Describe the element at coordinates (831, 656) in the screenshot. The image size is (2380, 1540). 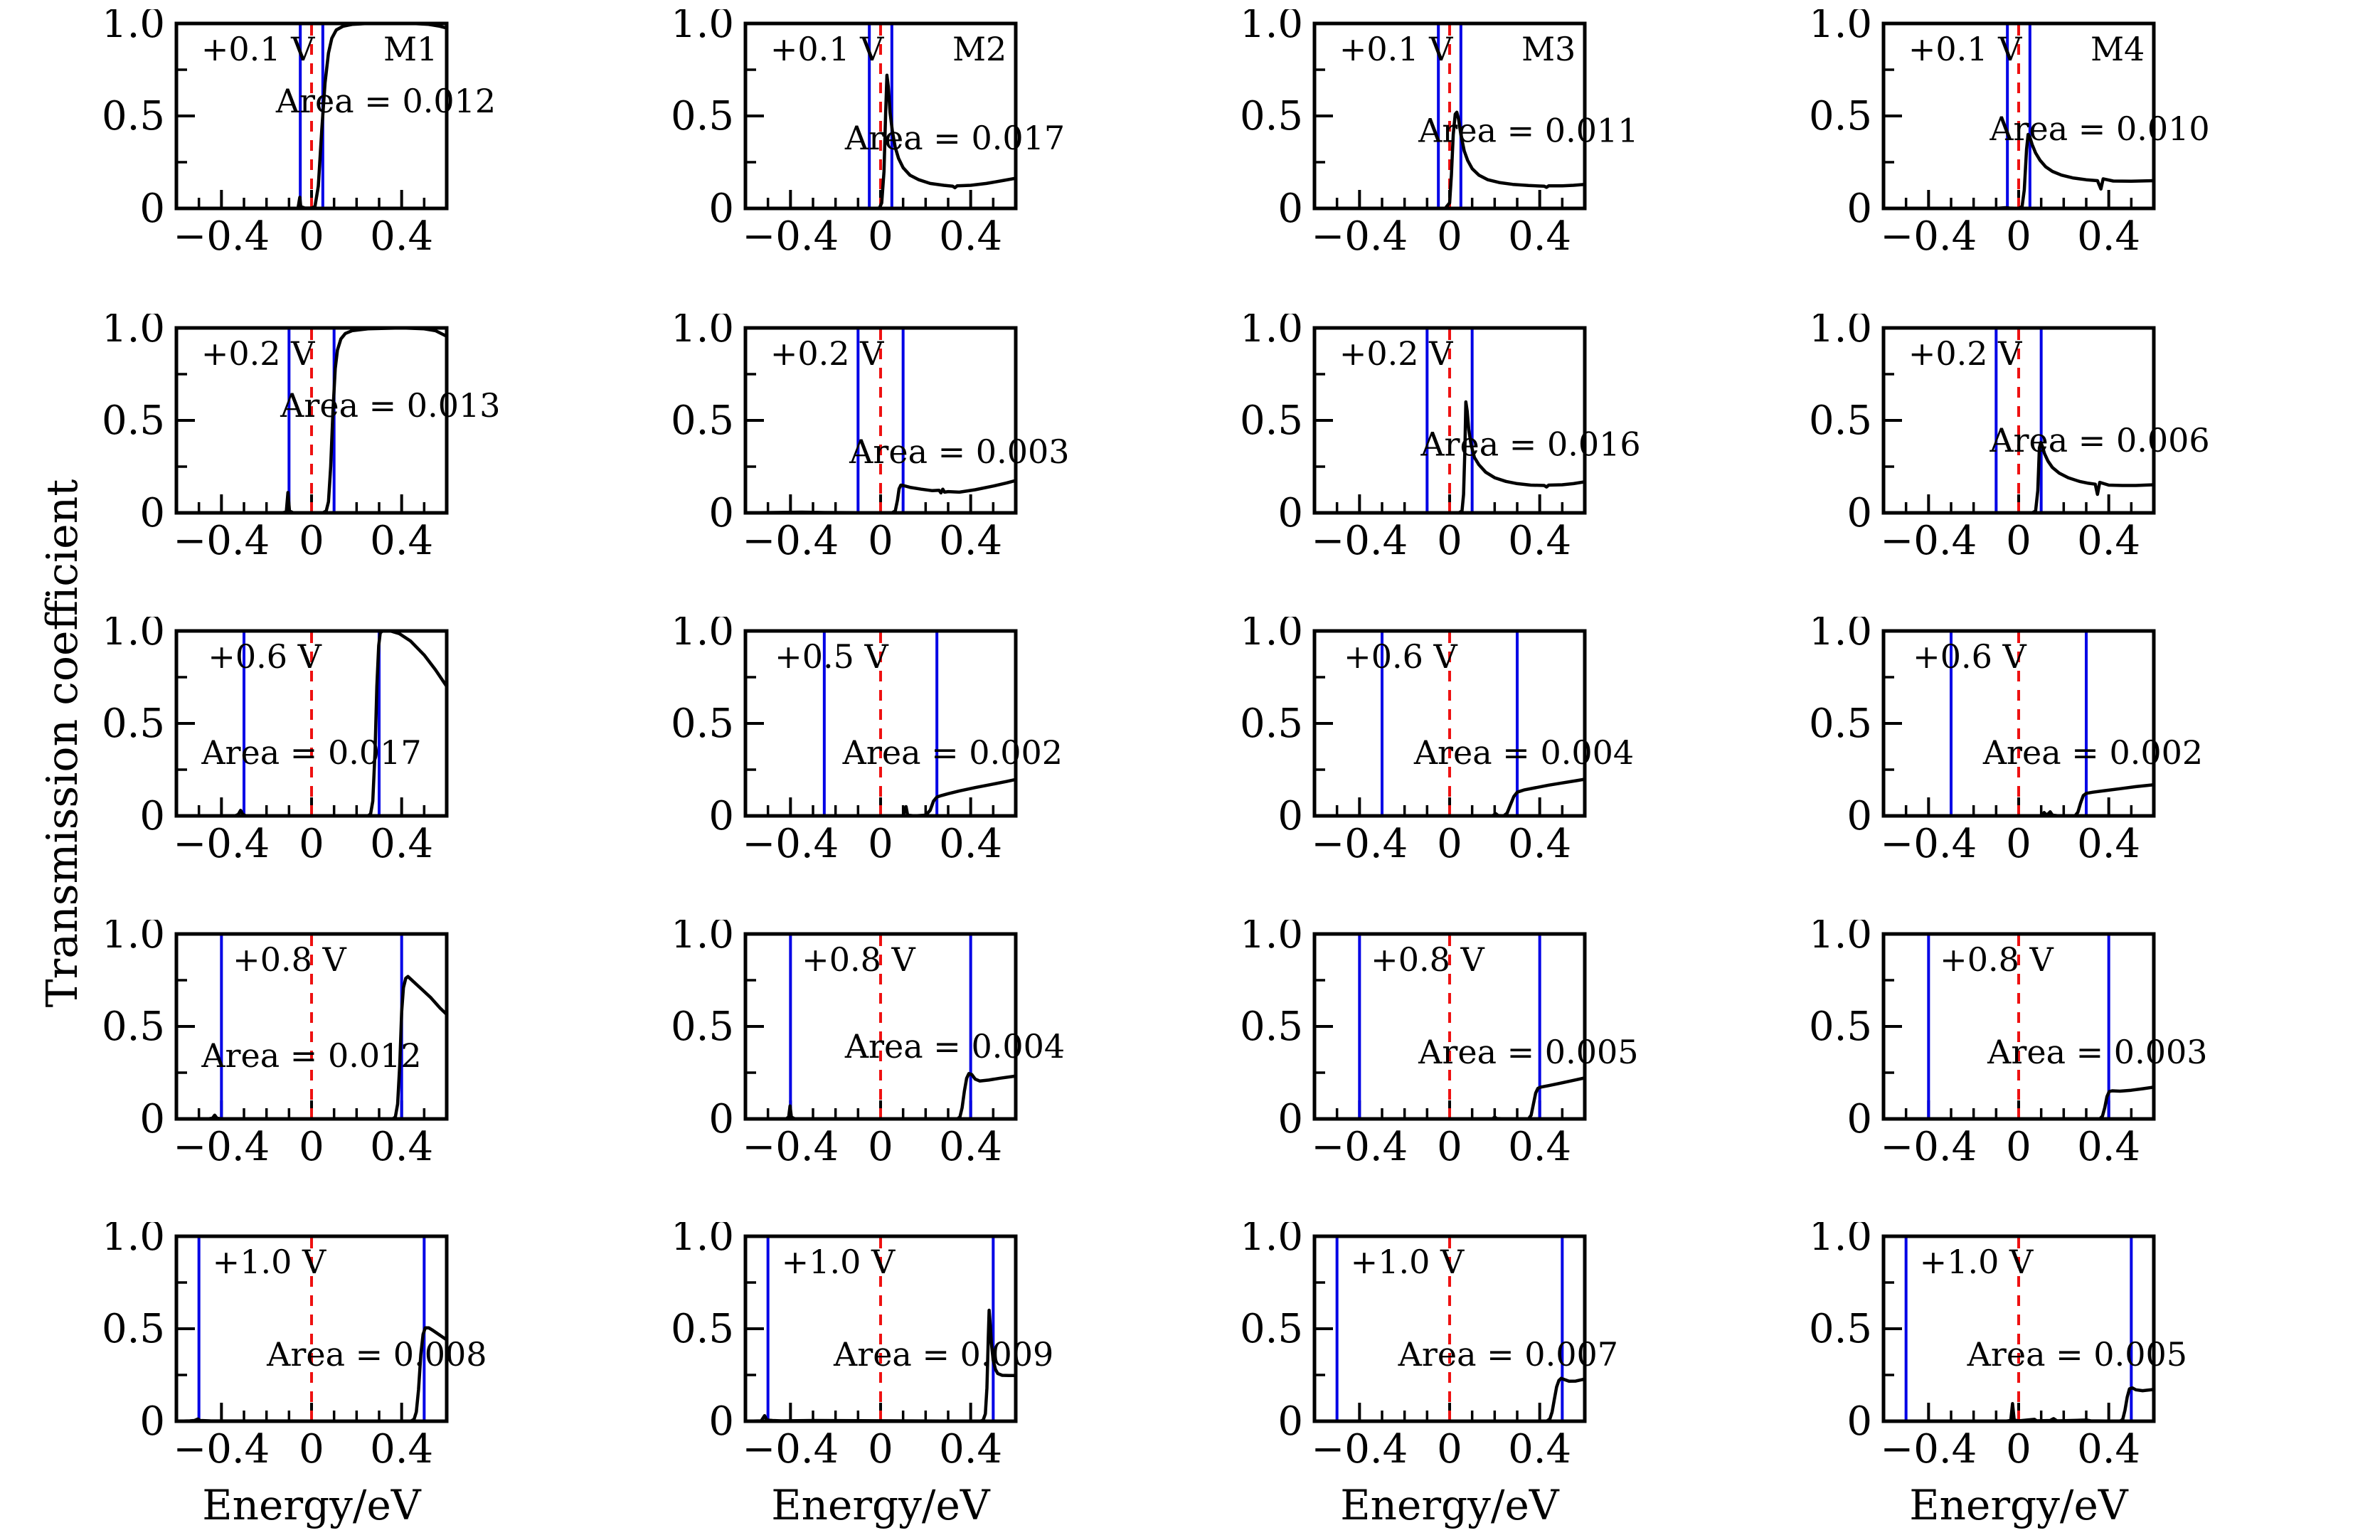
I see `voltage-label: +0.5 V` at that location.